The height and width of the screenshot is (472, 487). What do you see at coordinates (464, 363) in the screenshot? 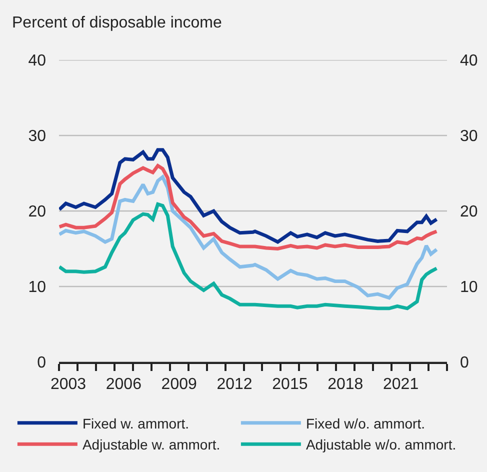
I see `y2-tick-label: 0` at bounding box center [464, 363].